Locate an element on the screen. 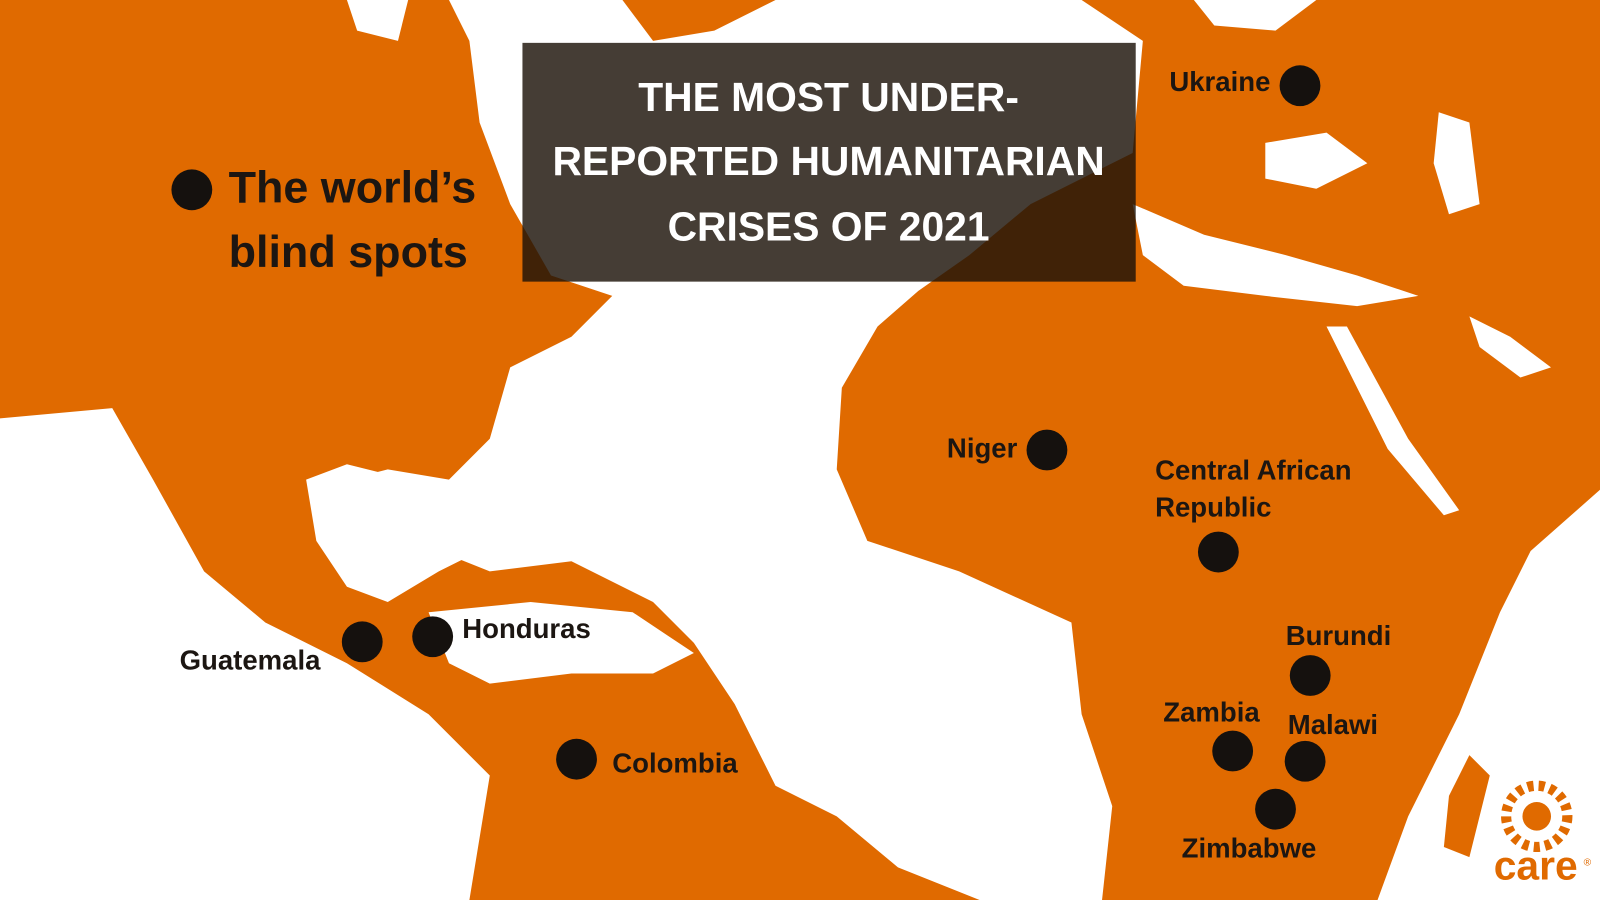 This screenshot has height=900, width=1600. gulf-persia is located at coordinates (1510, 347).